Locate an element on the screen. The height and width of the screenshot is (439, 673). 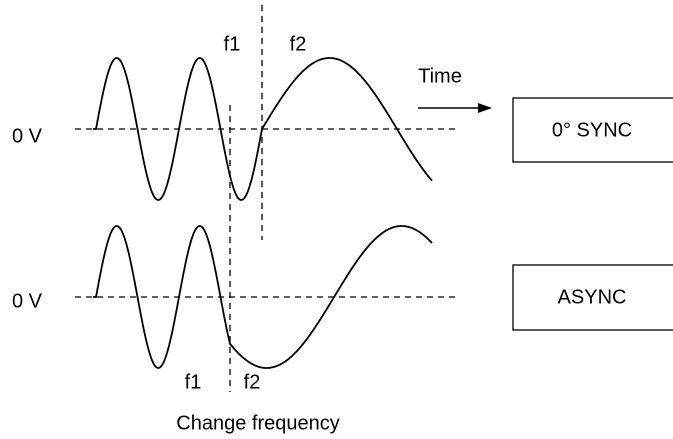
mode-label: 0° SYNC is located at coordinates (592, 130).